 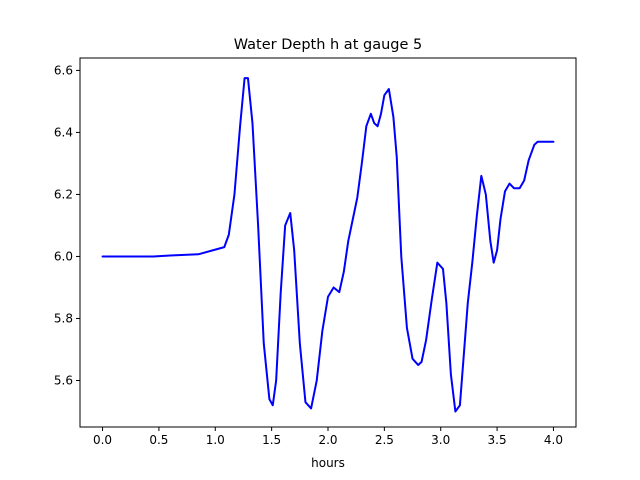 I want to click on x-tick-label: 3.5, so click(x=497, y=440).